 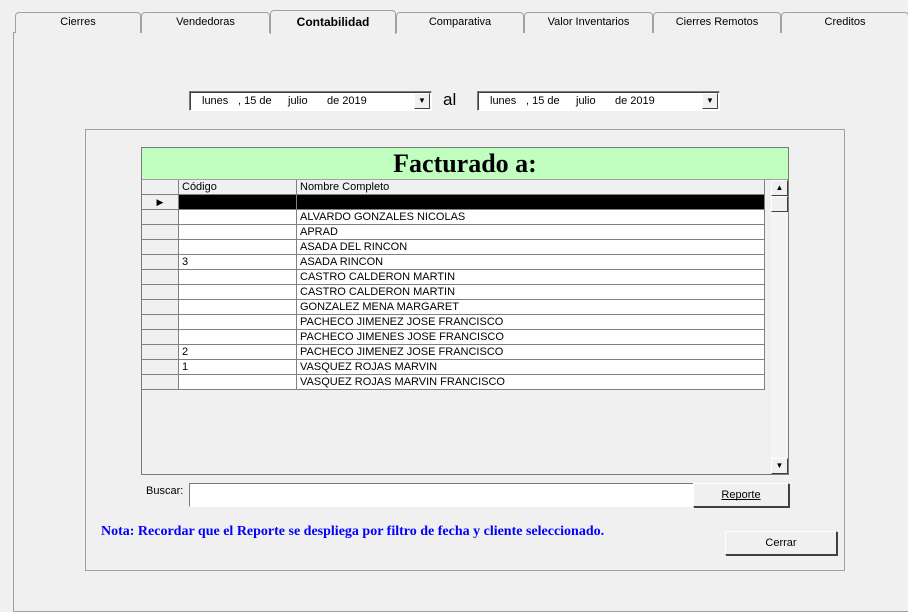 I want to click on grid-header: Código Nombre Completo, so click(x=453, y=187).